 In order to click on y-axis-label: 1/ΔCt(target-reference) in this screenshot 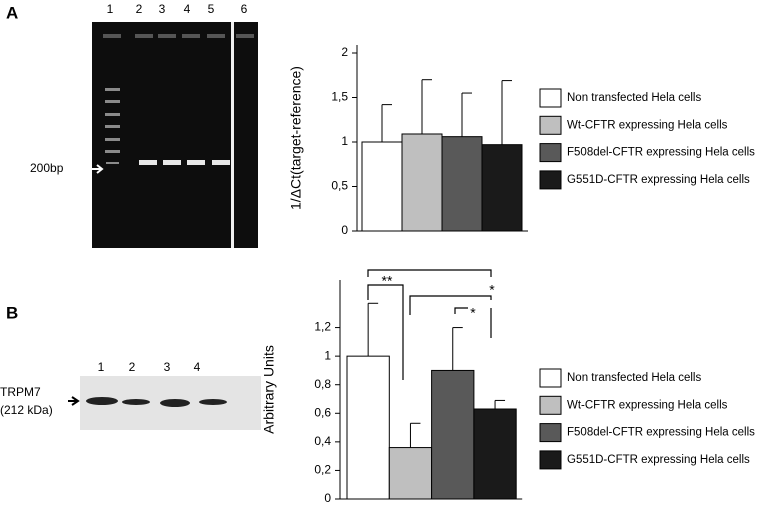, I will do `click(296, 138)`.